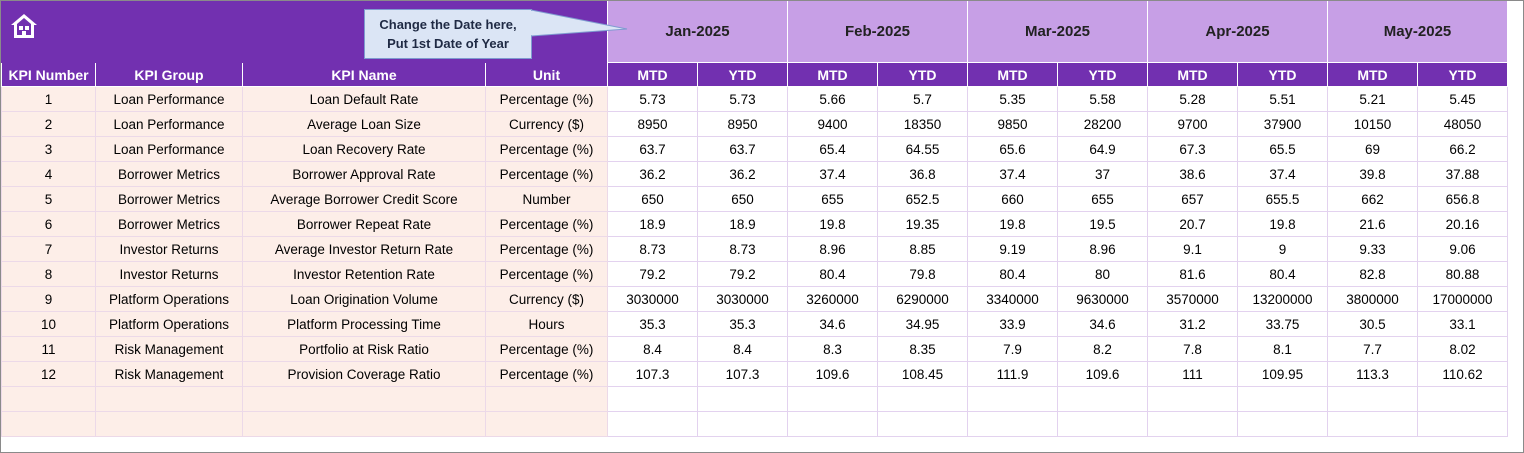 The width and height of the screenshot is (1524, 453). What do you see at coordinates (652, 274) in the screenshot?
I see `mtd-value-cell: 79.2` at bounding box center [652, 274].